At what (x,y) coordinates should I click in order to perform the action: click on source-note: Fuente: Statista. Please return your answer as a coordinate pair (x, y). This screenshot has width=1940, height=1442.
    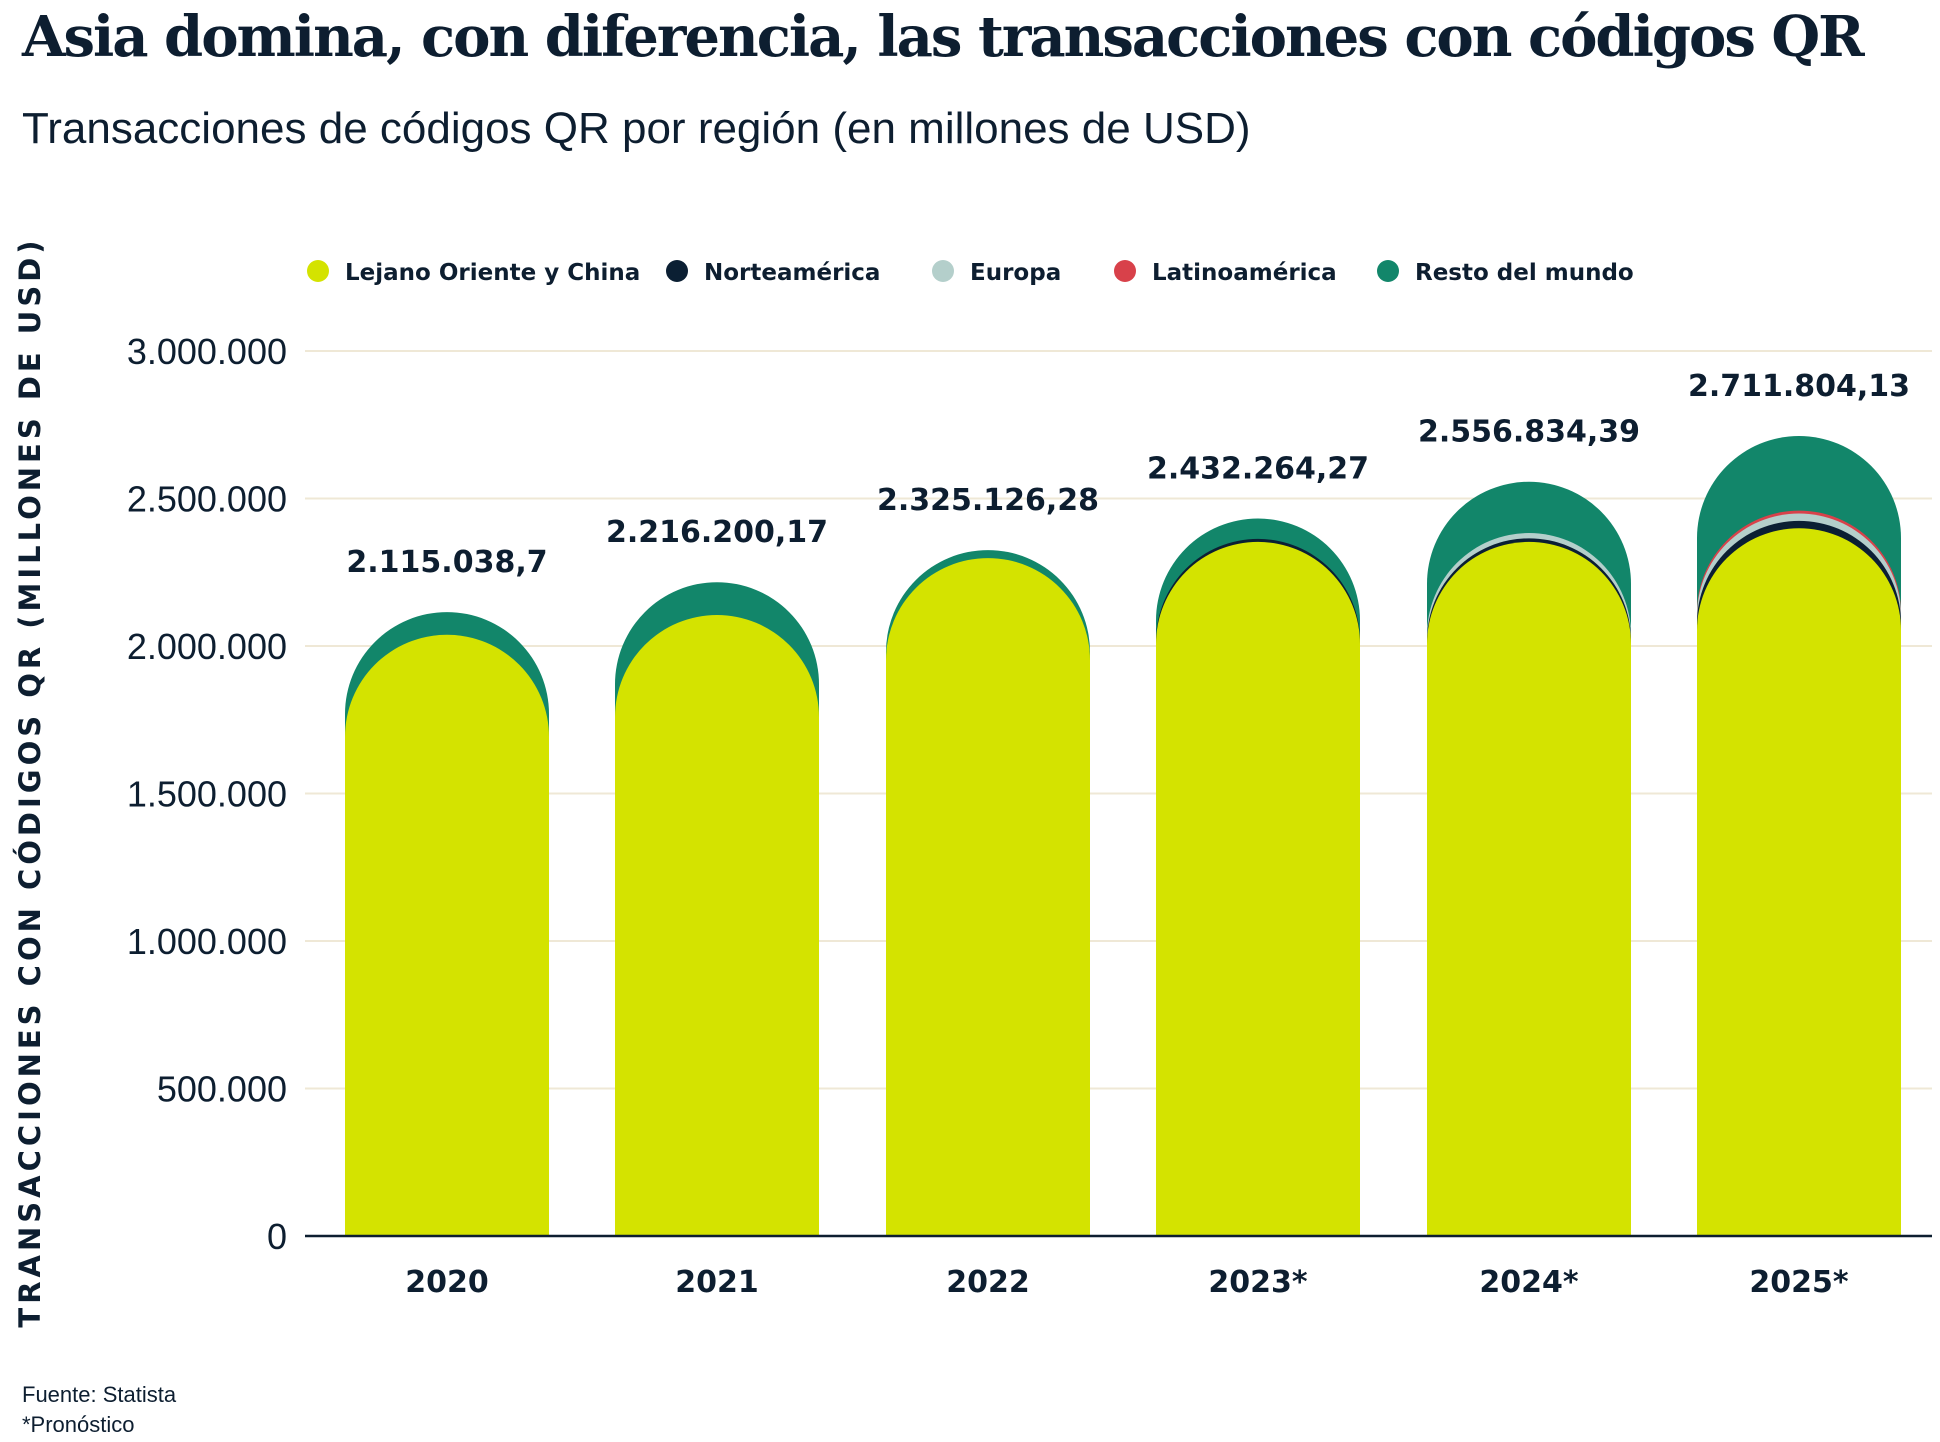
    Looking at the image, I should click on (99, 1394).